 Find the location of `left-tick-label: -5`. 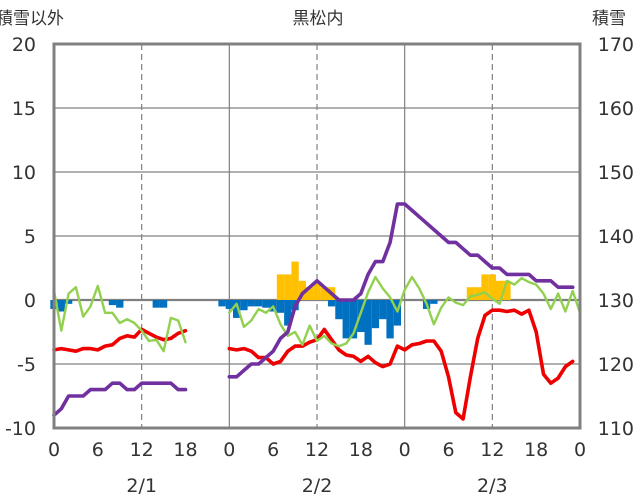

left-tick-label: -5 is located at coordinates (26, 365).